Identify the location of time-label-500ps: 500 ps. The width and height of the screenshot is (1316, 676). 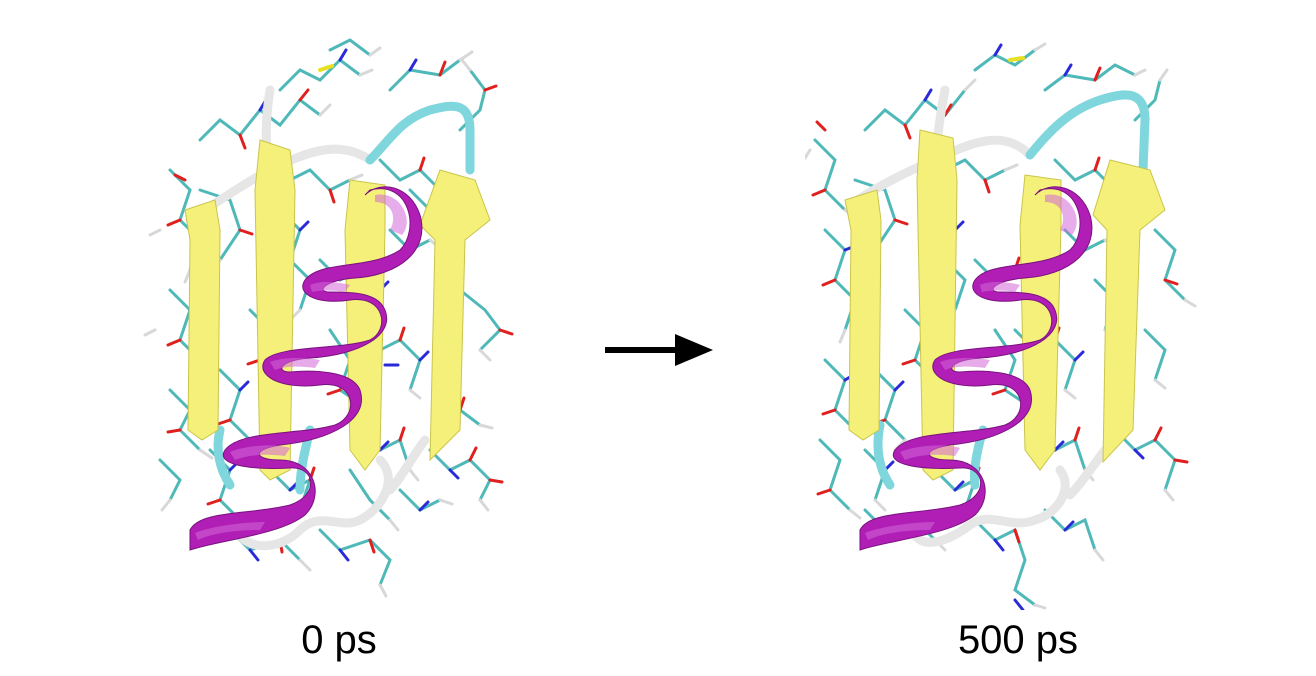
(1018, 640).